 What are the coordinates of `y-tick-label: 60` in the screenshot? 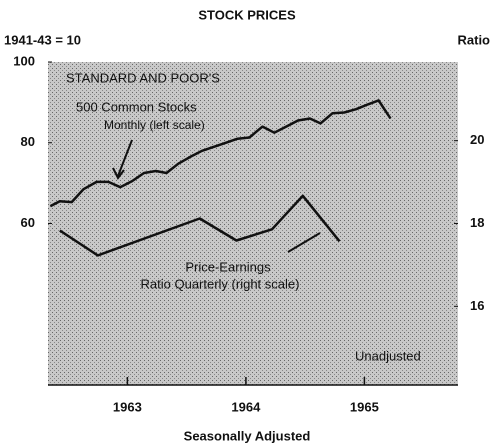 It's located at (28, 222).